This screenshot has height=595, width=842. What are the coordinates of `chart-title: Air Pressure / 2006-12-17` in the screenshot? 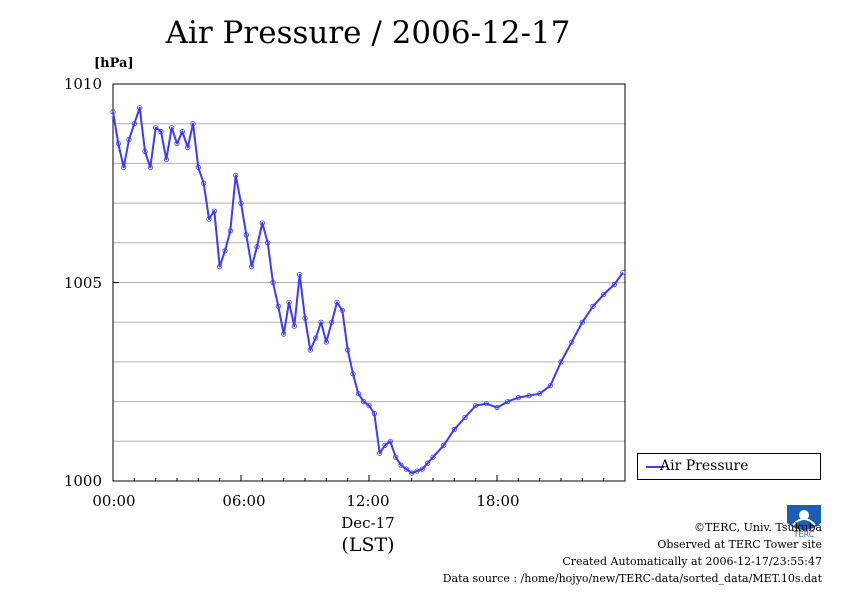 It's located at (368, 33).